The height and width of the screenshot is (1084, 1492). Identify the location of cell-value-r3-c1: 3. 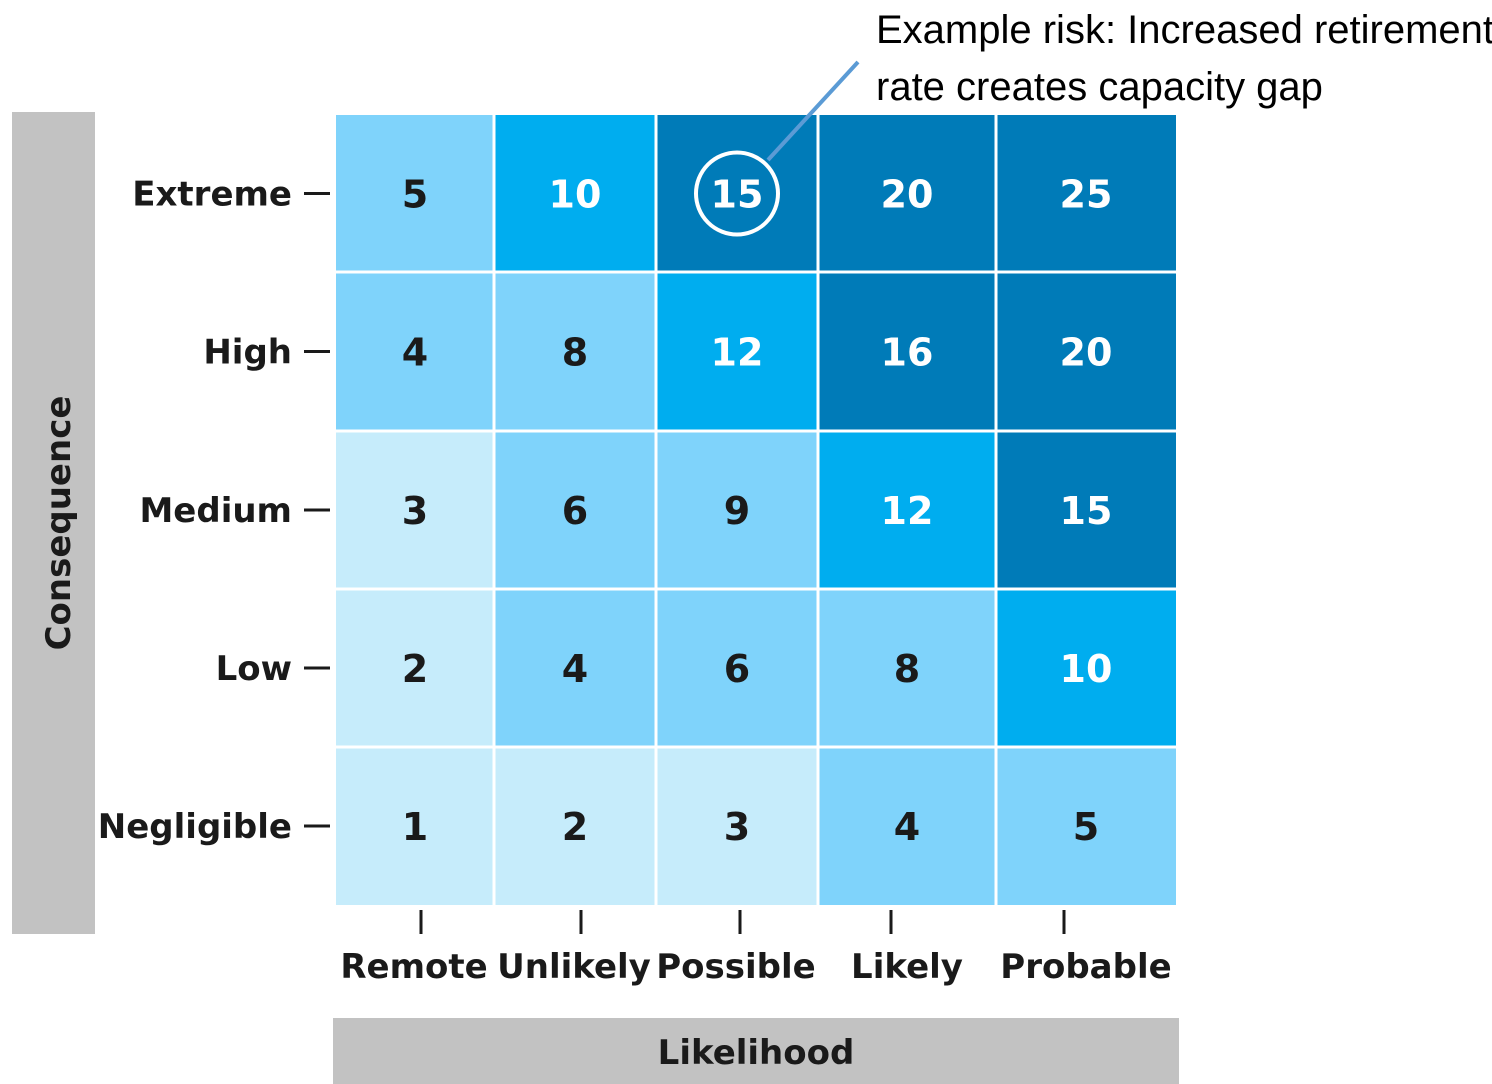
(415, 511).